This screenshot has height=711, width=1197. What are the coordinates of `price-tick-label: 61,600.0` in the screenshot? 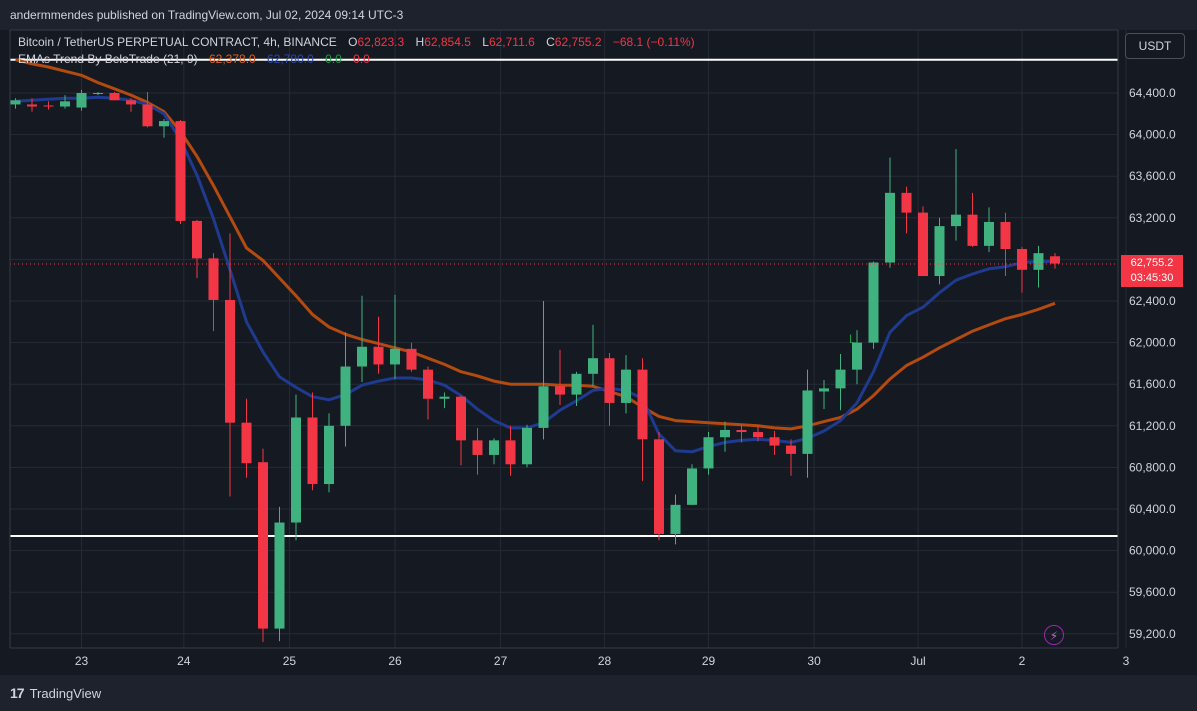 It's located at (1152, 384).